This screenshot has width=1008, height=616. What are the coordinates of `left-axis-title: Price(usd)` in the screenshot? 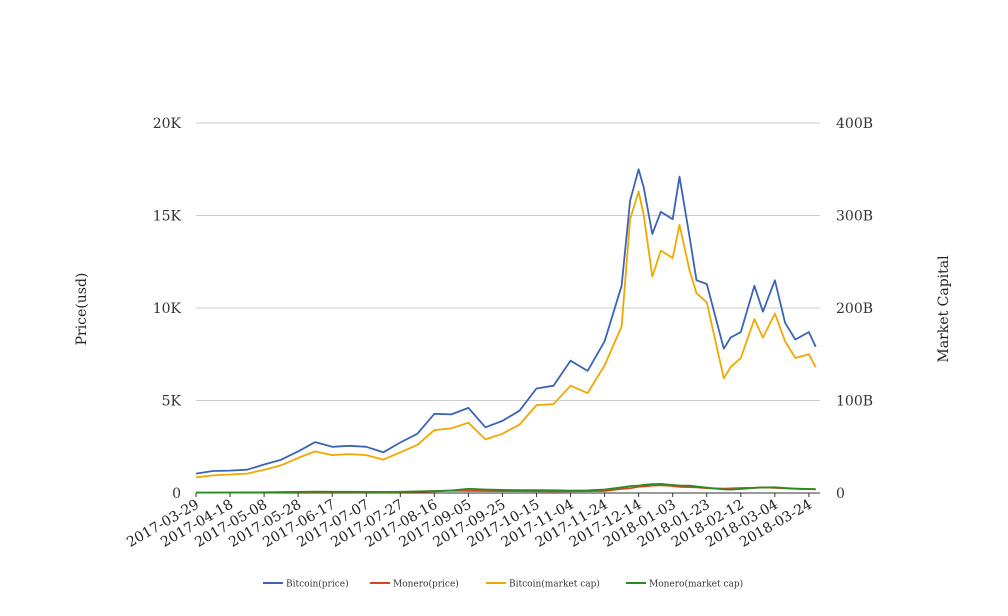 It's located at (82, 309).